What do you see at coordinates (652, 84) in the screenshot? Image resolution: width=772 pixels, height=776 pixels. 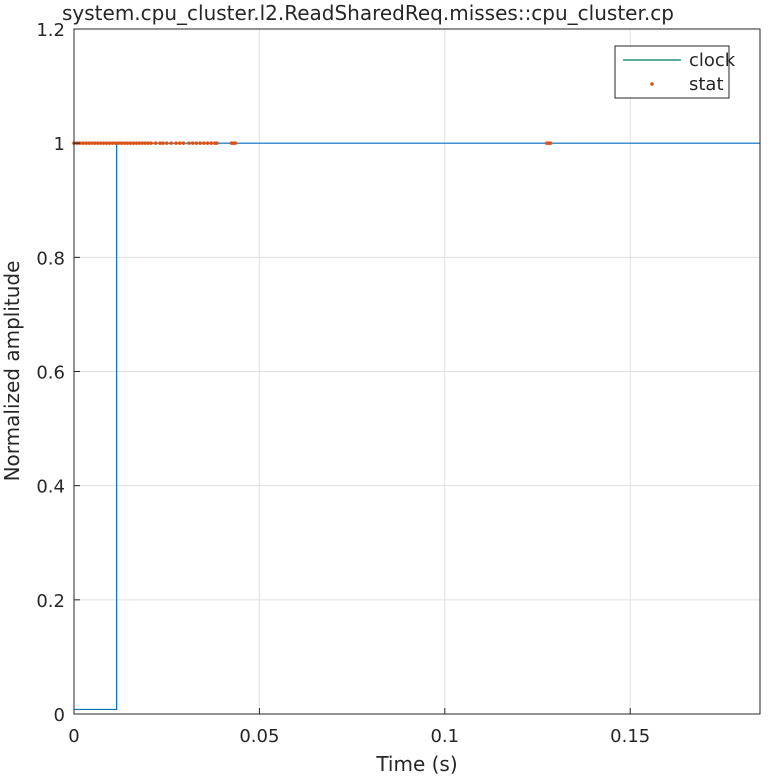 I see `legend-stat-swatch` at bounding box center [652, 84].